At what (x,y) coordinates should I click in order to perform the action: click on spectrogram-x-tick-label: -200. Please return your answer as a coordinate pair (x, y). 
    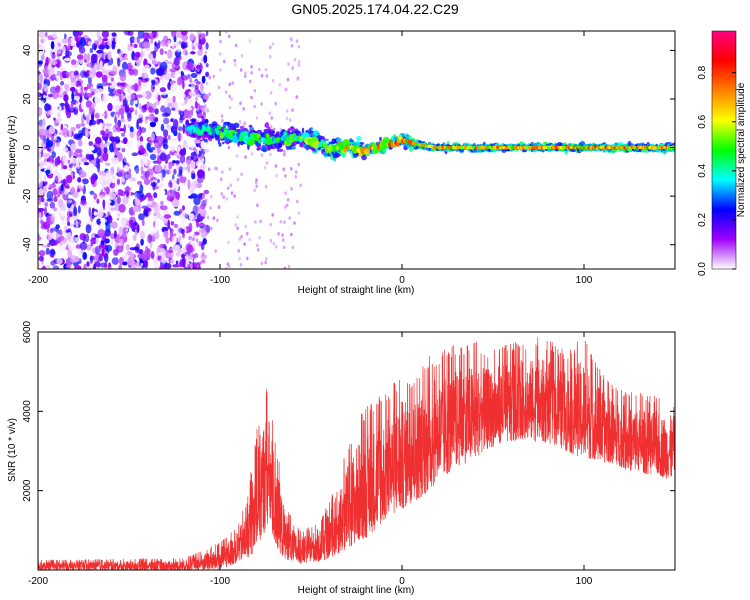
    Looking at the image, I should click on (38, 280).